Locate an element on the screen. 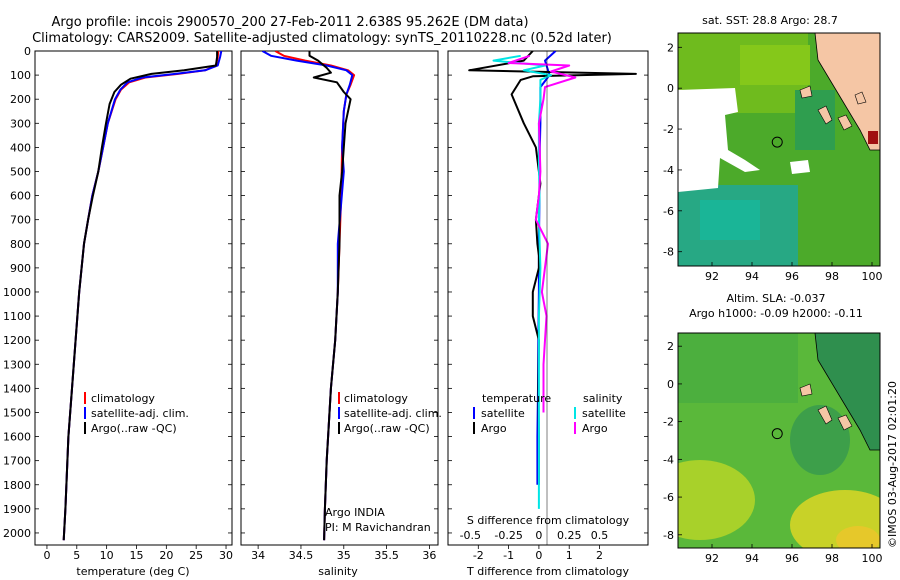  map-x-tick-label: 92 is located at coordinates (712, 276).